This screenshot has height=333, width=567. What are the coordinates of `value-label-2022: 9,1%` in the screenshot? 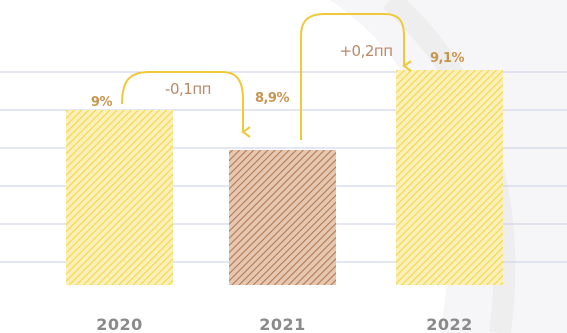 It's located at (447, 58).